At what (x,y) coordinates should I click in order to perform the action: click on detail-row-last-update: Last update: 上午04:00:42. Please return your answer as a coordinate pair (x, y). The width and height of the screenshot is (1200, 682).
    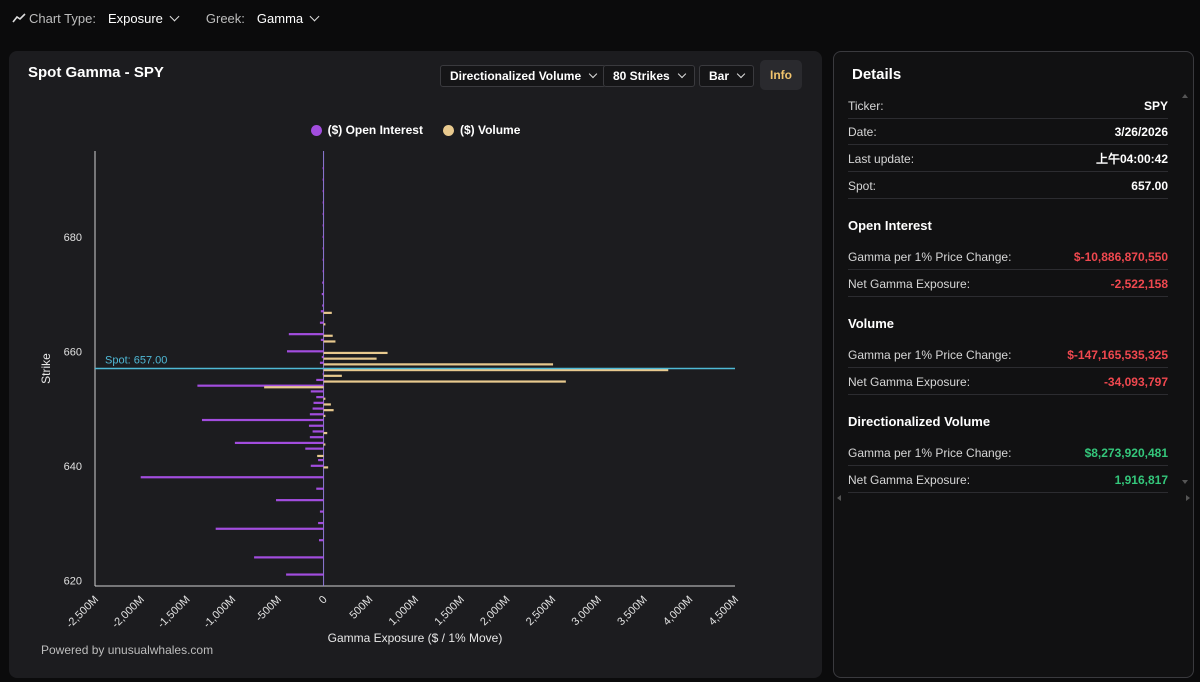
    Looking at the image, I should click on (1008, 159).